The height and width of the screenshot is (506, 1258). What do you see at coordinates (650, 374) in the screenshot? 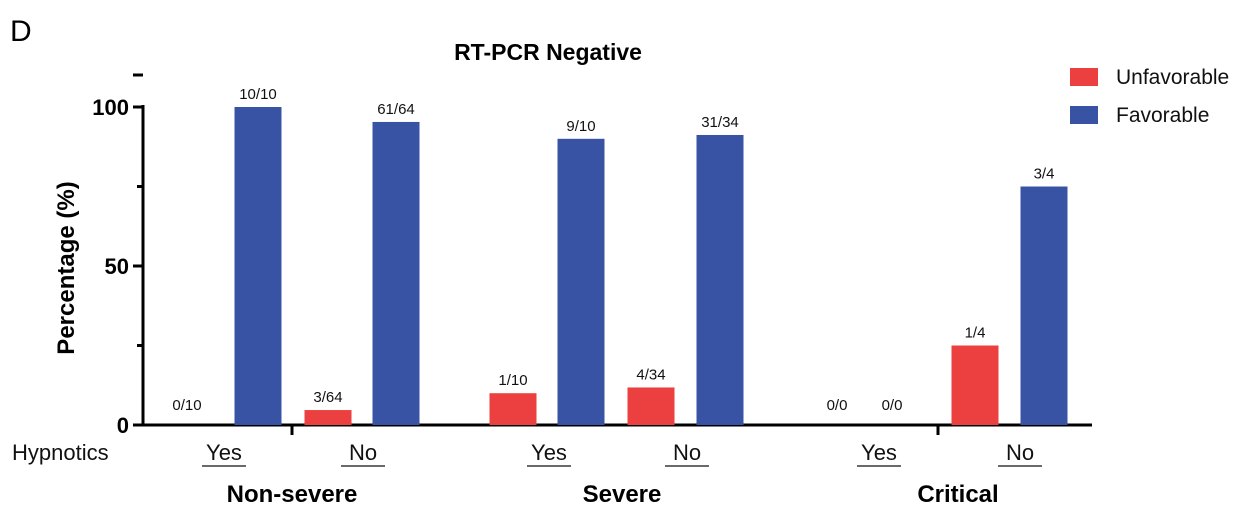
I see `data-label: 4/34` at bounding box center [650, 374].